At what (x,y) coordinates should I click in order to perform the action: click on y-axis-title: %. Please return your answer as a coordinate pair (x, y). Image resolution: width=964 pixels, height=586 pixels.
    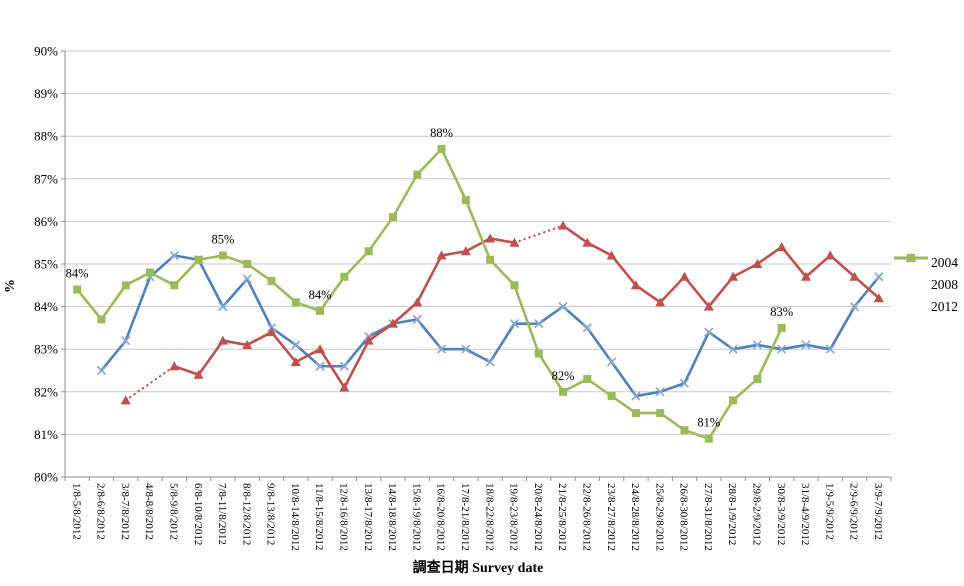
    Looking at the image, I should click on (10, 286).